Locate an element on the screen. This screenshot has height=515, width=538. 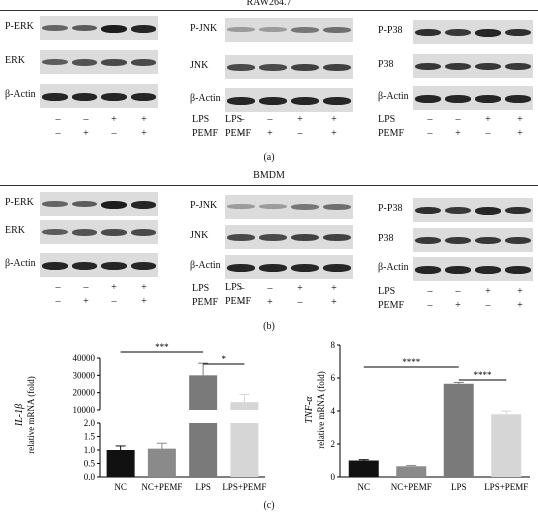
il1b-category-label: NC+PEMF is located at coordinates (161, 487).